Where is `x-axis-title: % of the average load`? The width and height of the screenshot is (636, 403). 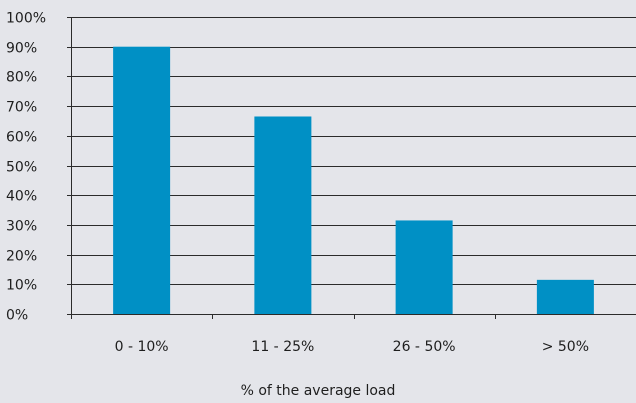 x-axis-title: % of the average load is located at coordinates (318, 391).